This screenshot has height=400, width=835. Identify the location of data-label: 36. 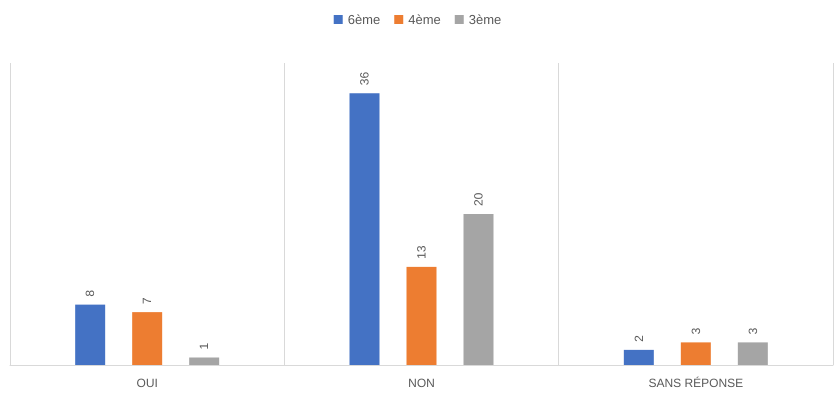
(365, 79).